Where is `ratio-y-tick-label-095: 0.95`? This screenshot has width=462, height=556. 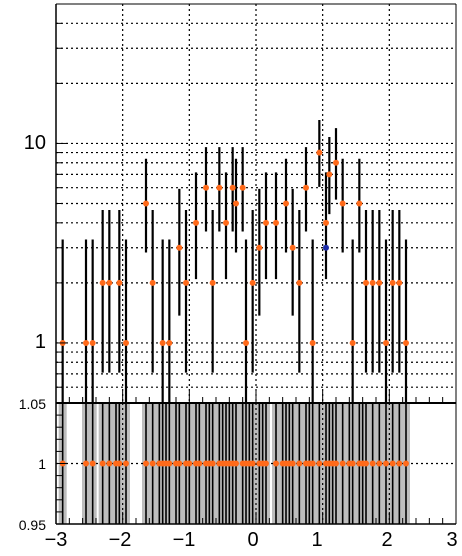 ratio-y-tick-label-095: 0.95 is located at coordinates (32, 525).